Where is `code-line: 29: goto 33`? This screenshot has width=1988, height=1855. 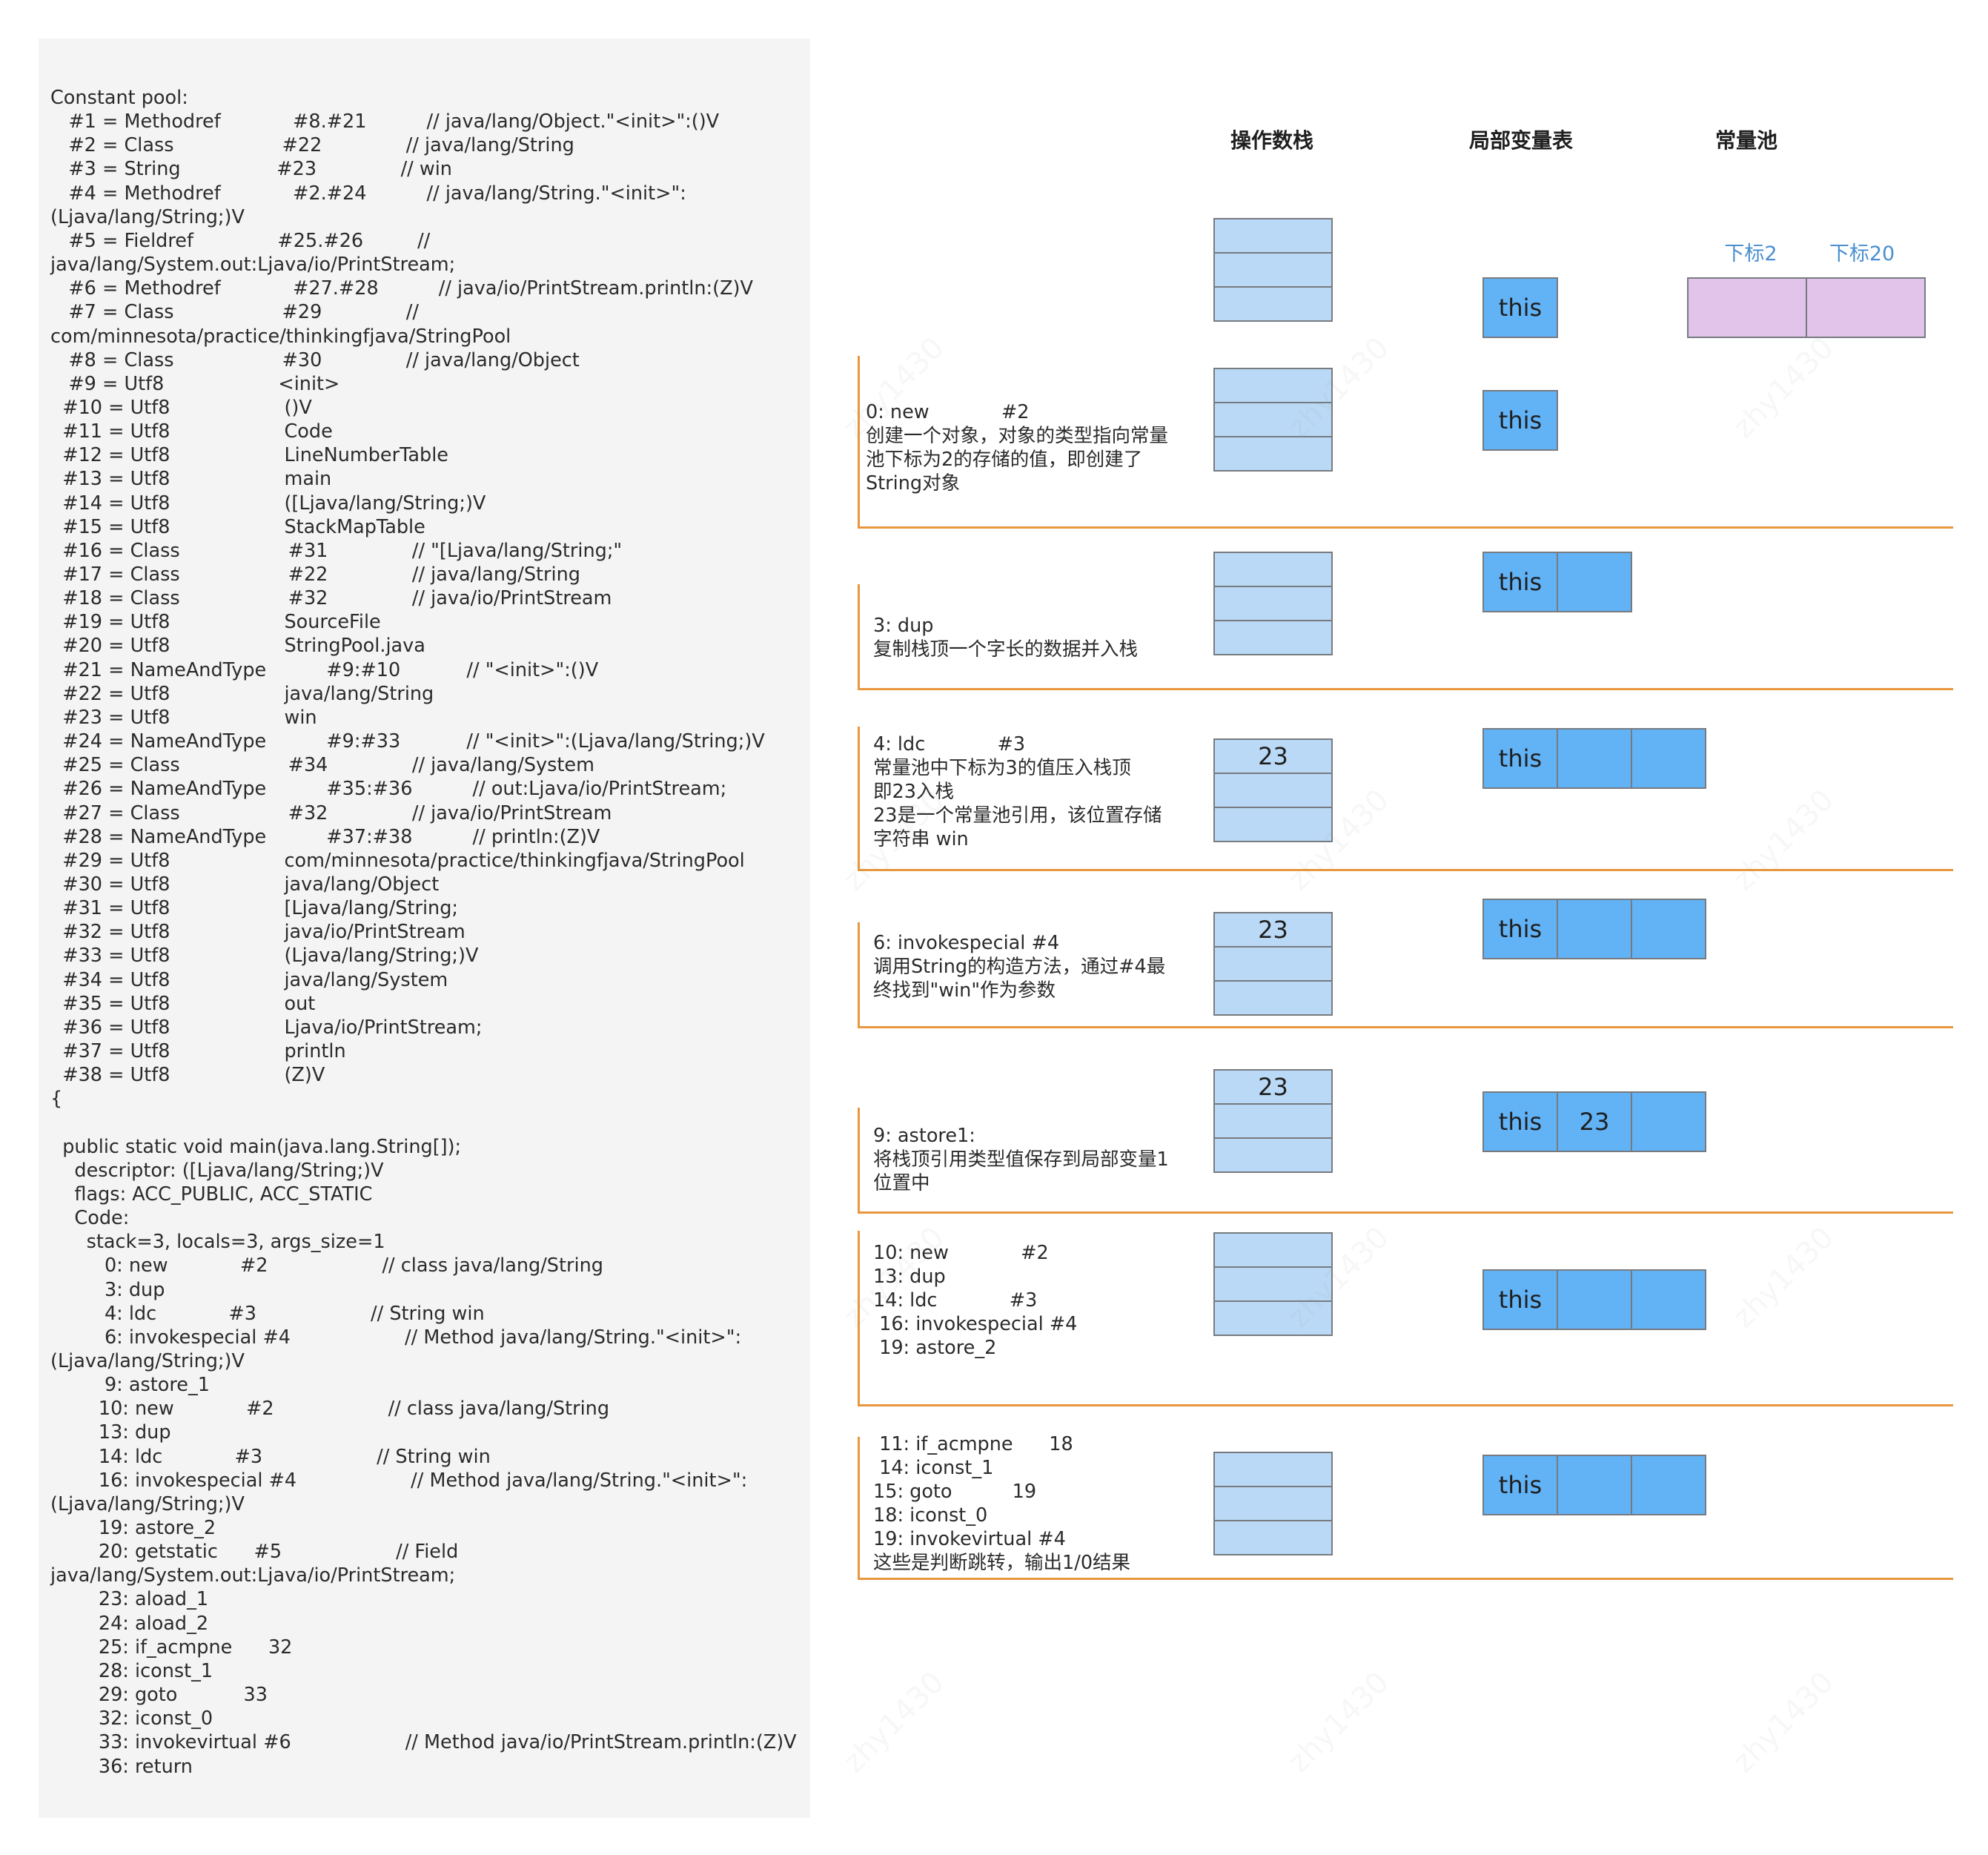 code-line: 29: goto 33 is located at coordinates (159, 1696).